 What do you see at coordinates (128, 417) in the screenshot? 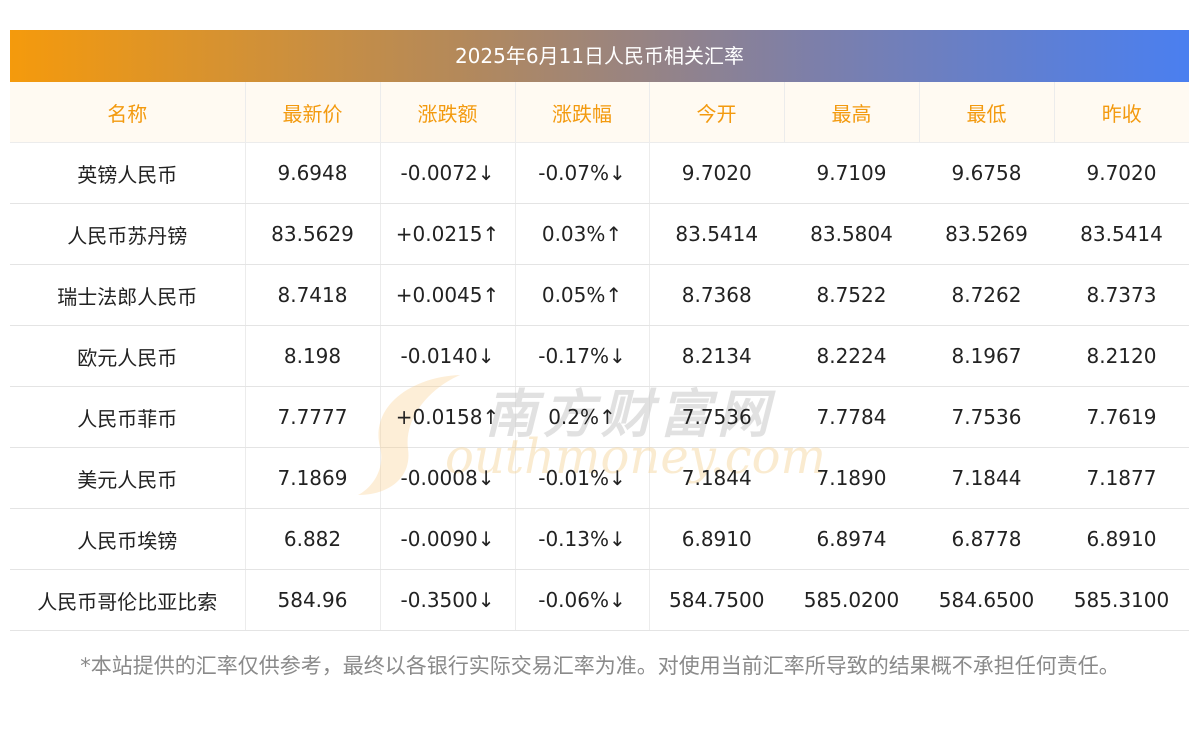
I see `rate-name-cell: 人民币菲币` at bounding box center [128, 417].